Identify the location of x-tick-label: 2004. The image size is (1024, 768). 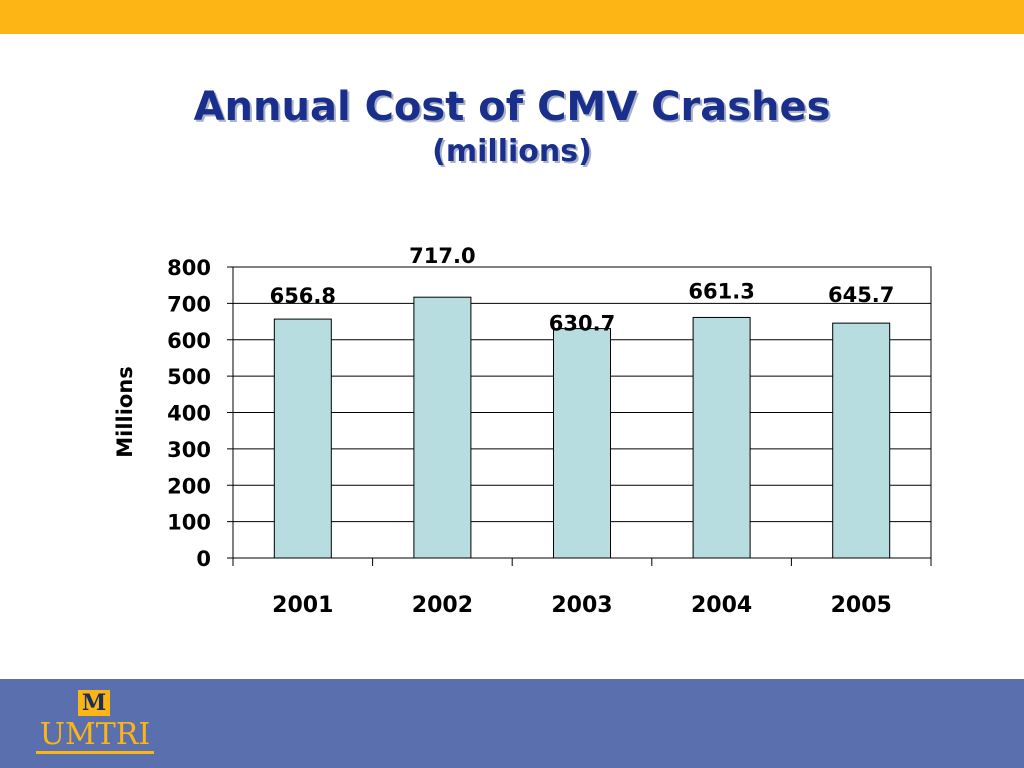
(721, 605).